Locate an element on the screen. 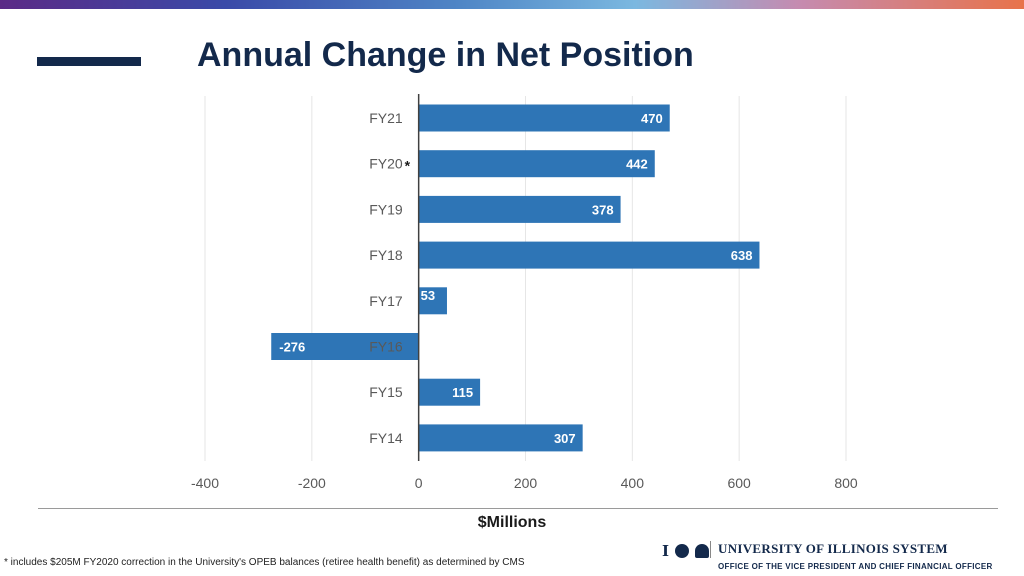 Image resolution: width=1024 pixels, height=576 pixels. x-tick-label: 800 is located at coordinates (846, 483).